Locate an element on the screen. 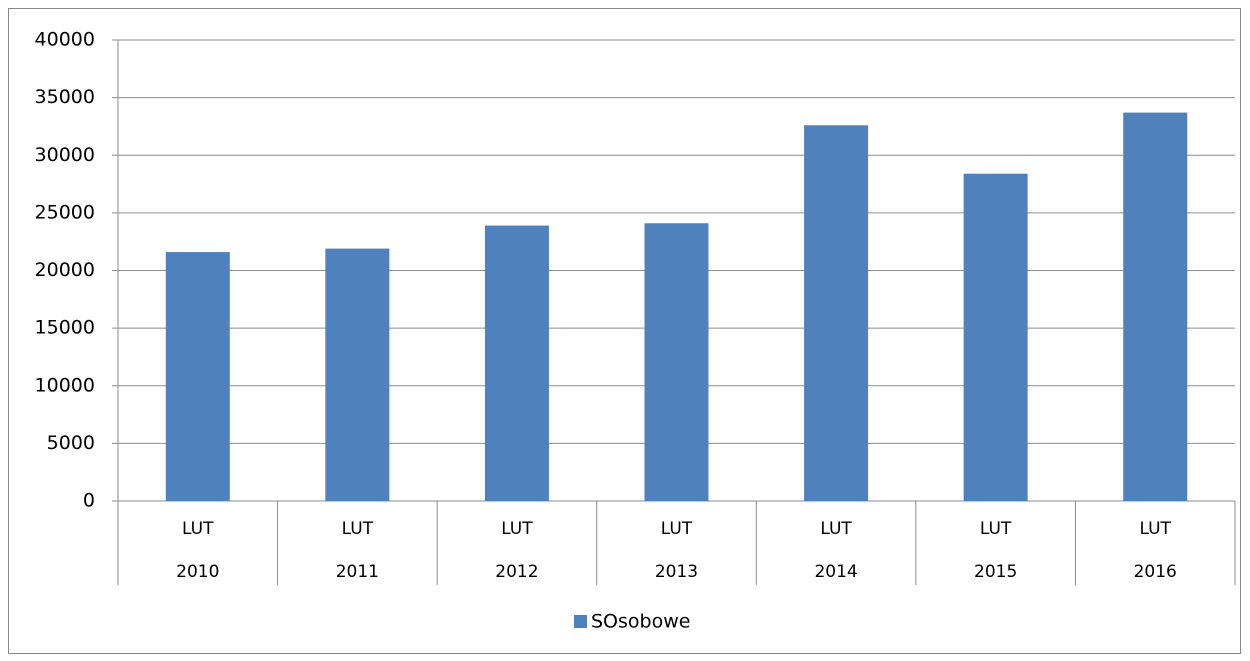 Image resolution: width=1250 pixels, height=661 pixels. y-tick-label: 20000 is located at coordinates (65, 270).